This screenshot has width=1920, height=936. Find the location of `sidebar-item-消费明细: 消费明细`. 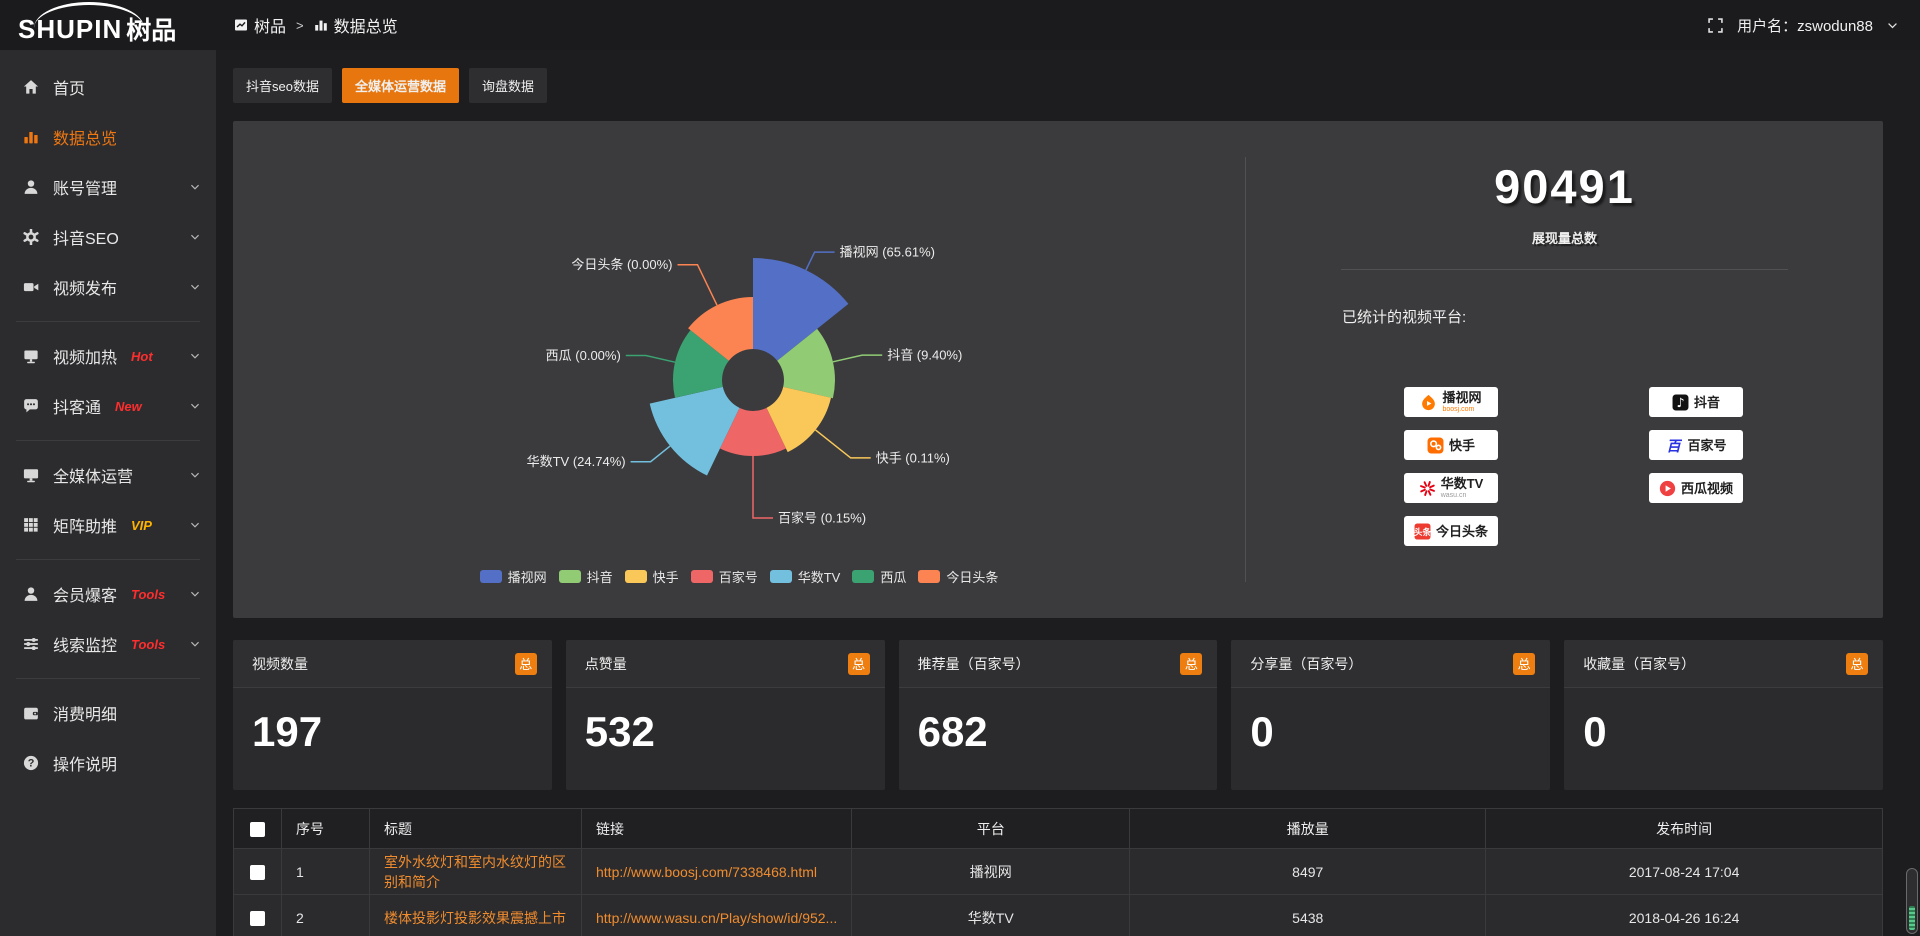

sidebar-item-消费明细: 消费明细 is located at coordinates (108, 713).